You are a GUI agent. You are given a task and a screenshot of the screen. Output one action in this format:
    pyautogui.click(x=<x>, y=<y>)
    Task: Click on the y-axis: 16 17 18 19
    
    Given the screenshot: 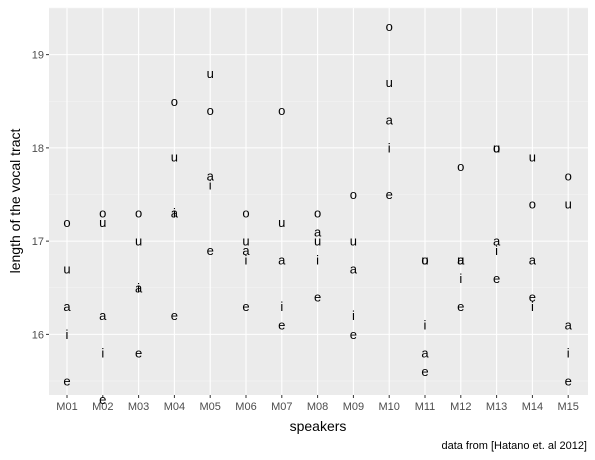 What is the action you would take?
    pyautogui.click(x=40, y=195)
    